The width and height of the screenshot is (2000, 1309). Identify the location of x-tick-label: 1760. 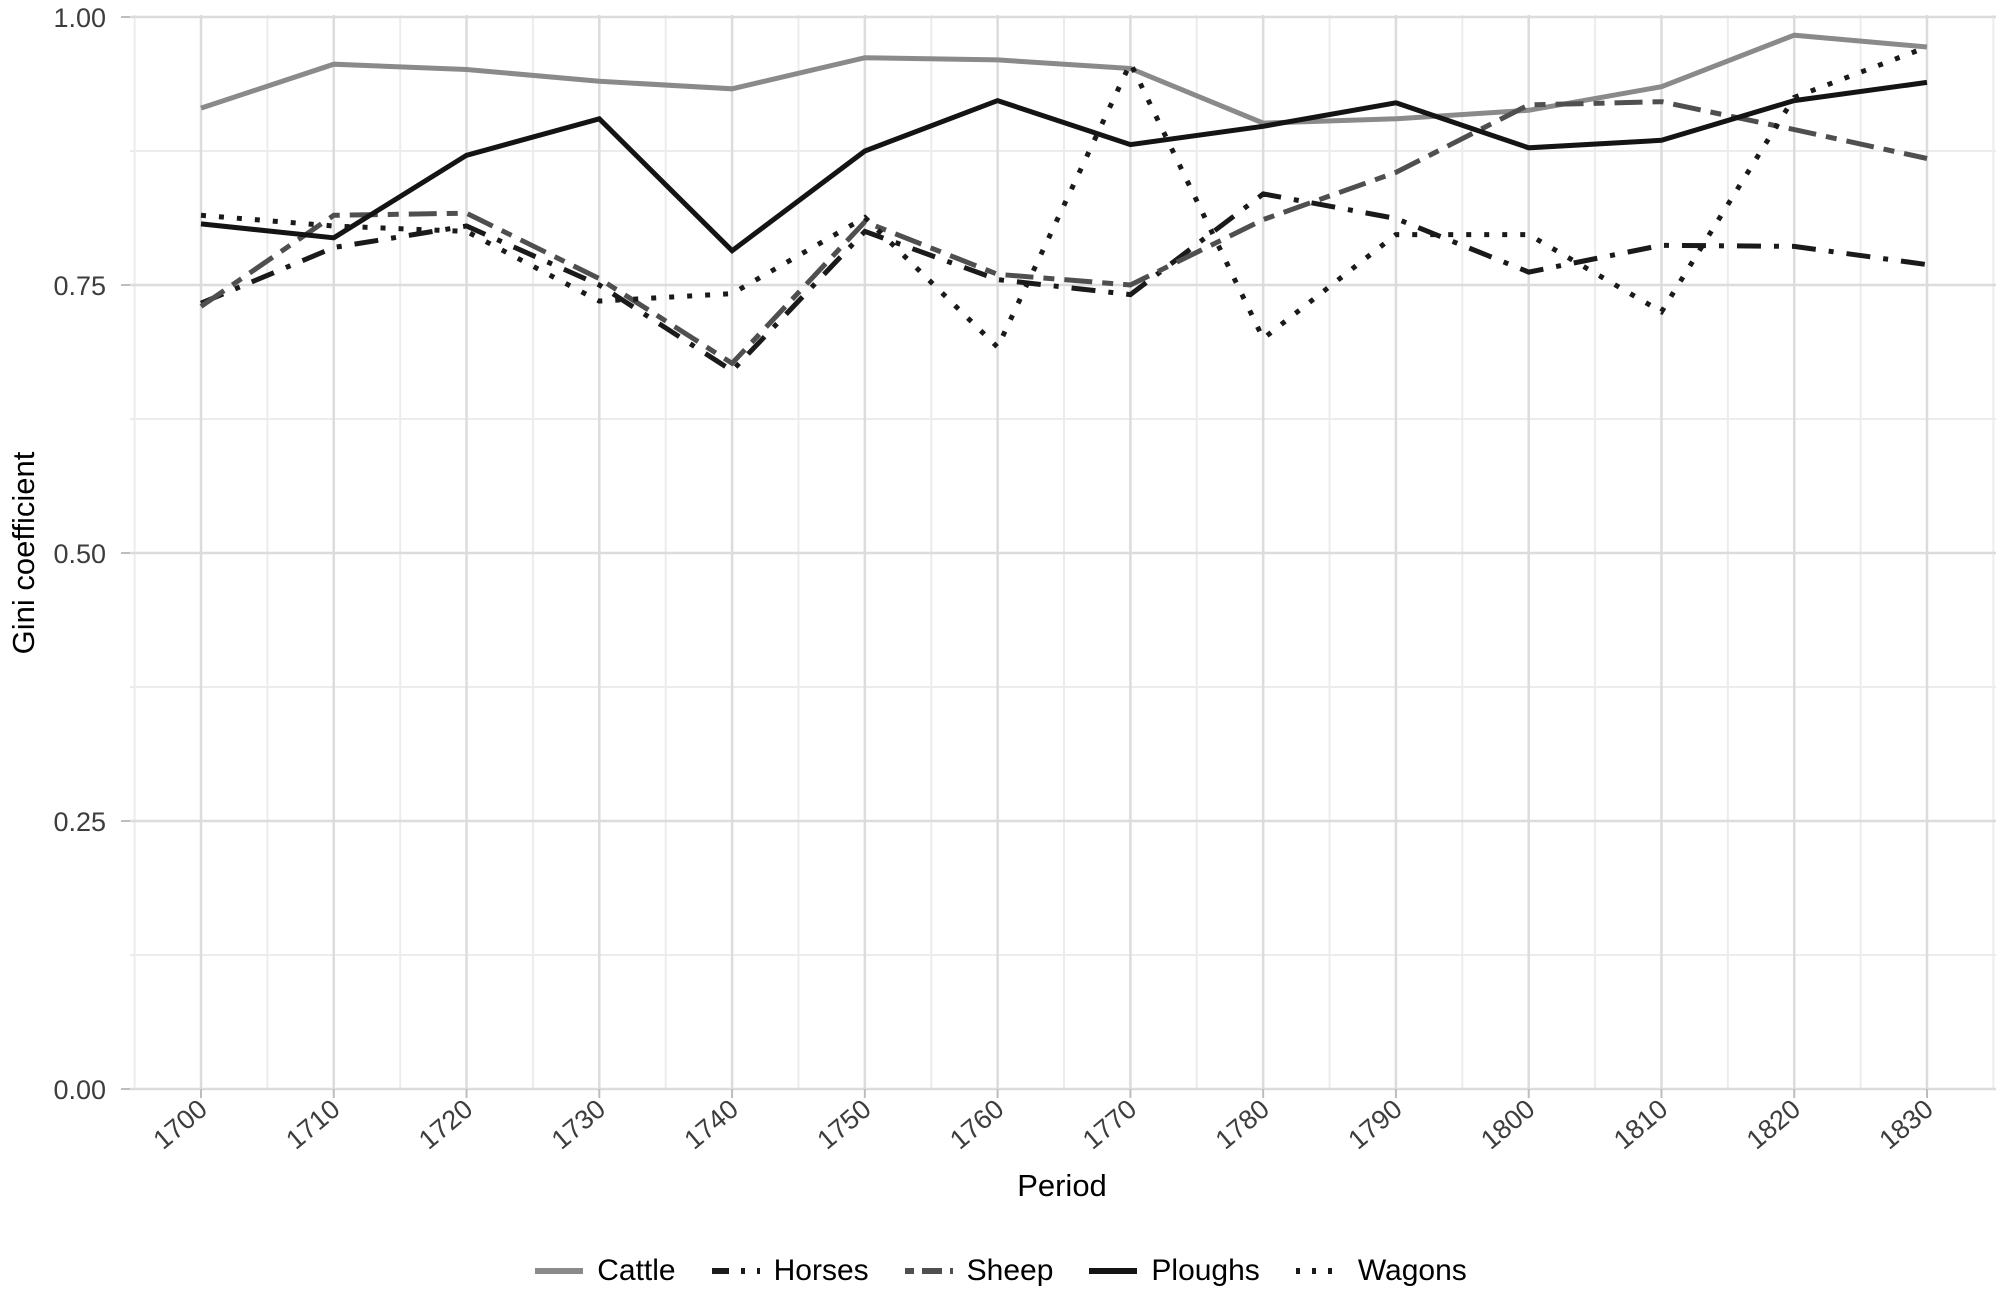
(976, 1125).